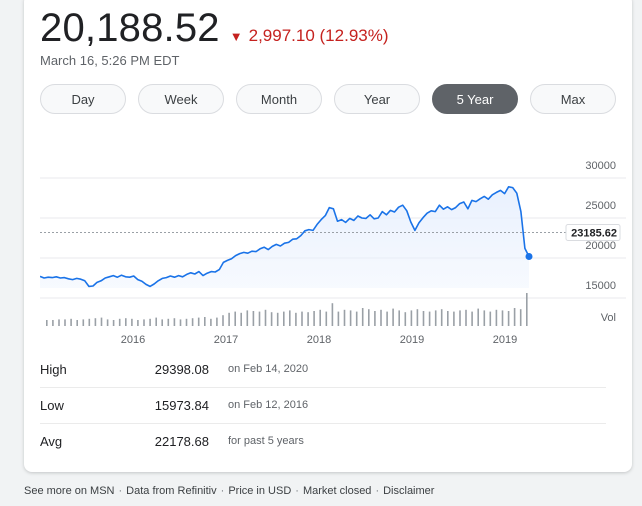  Describe the element at coordinates (268, 405) in the screenshot. I see `stat-note: on Feb 12, 2016` at that location.